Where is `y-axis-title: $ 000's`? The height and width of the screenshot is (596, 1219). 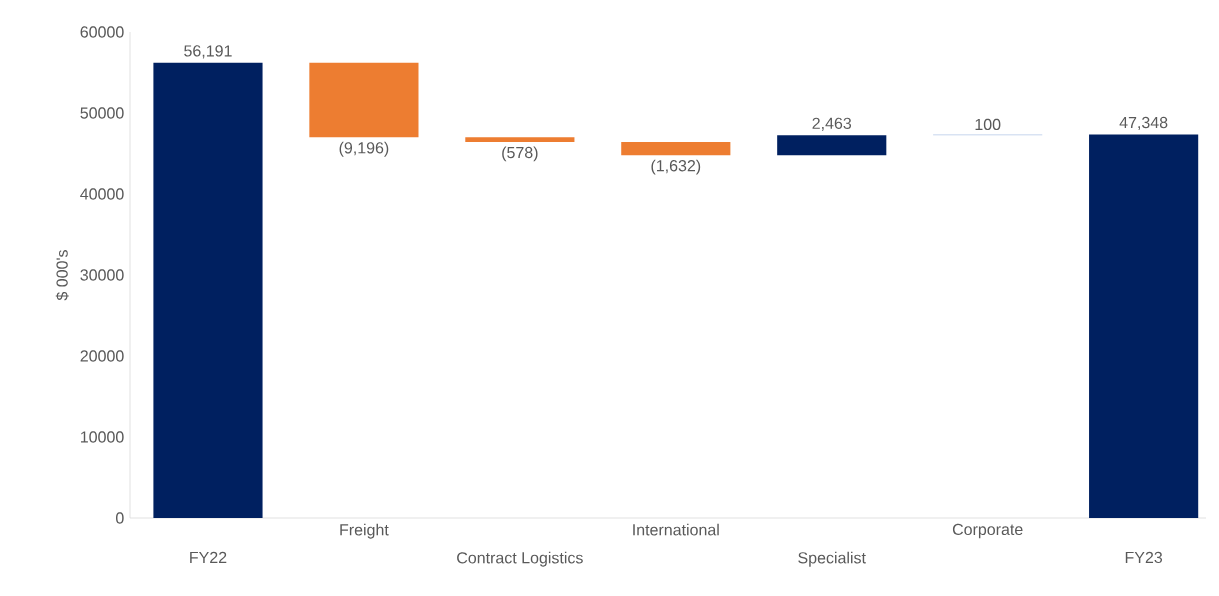 y-axis-title: $ 000's is located at coordinates (62, 275).